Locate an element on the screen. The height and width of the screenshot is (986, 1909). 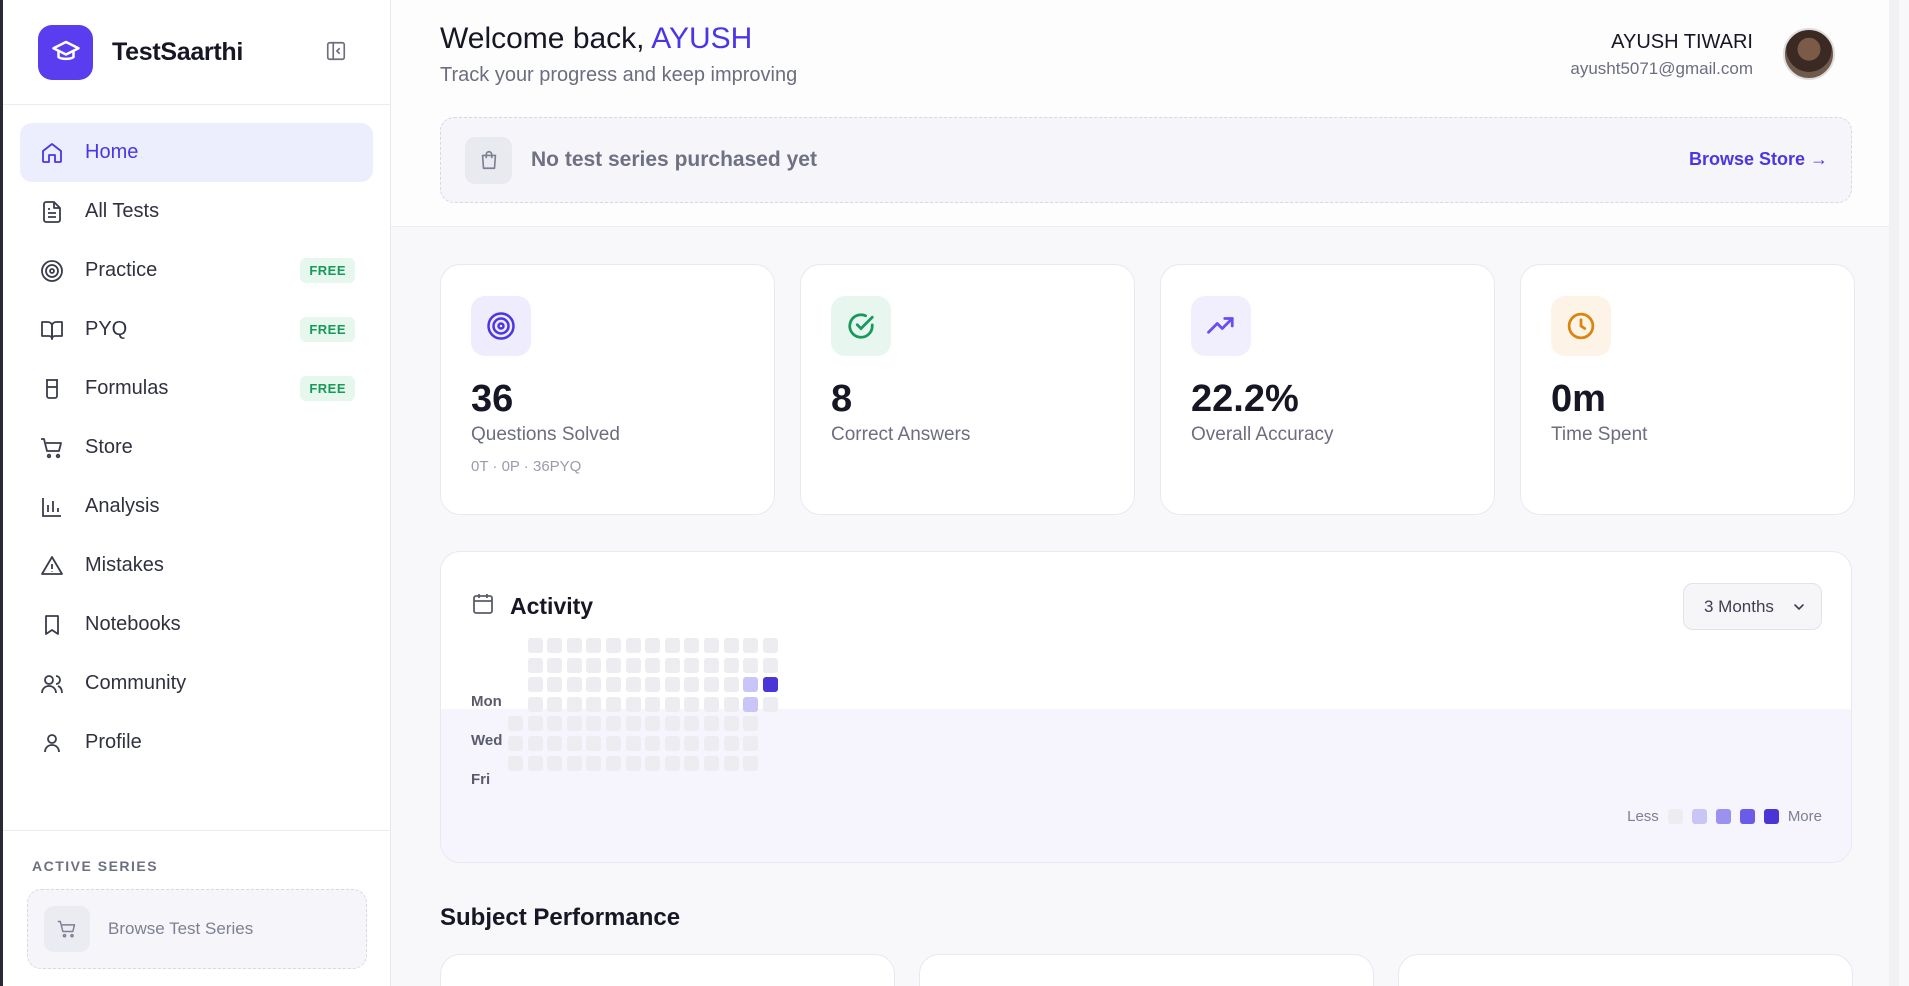
graduation-cap-icon is located at coordinates (65, 52).